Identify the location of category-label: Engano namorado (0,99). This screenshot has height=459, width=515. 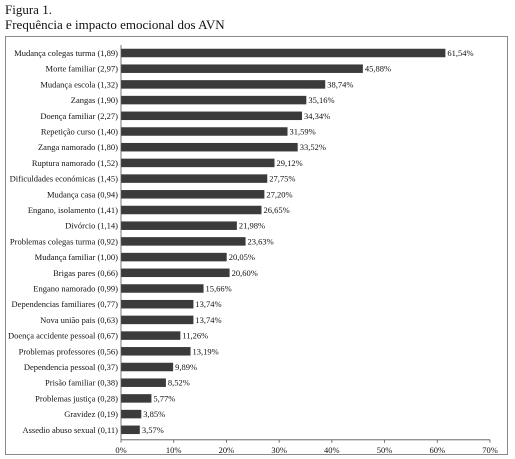
(75, 289).